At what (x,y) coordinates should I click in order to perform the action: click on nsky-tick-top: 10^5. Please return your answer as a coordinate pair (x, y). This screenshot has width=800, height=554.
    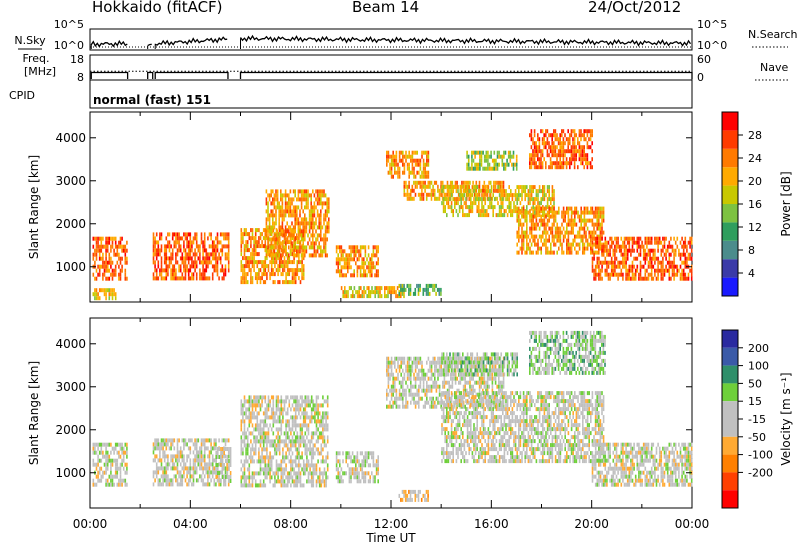
    Looking at the image, I should click on (69, 24).